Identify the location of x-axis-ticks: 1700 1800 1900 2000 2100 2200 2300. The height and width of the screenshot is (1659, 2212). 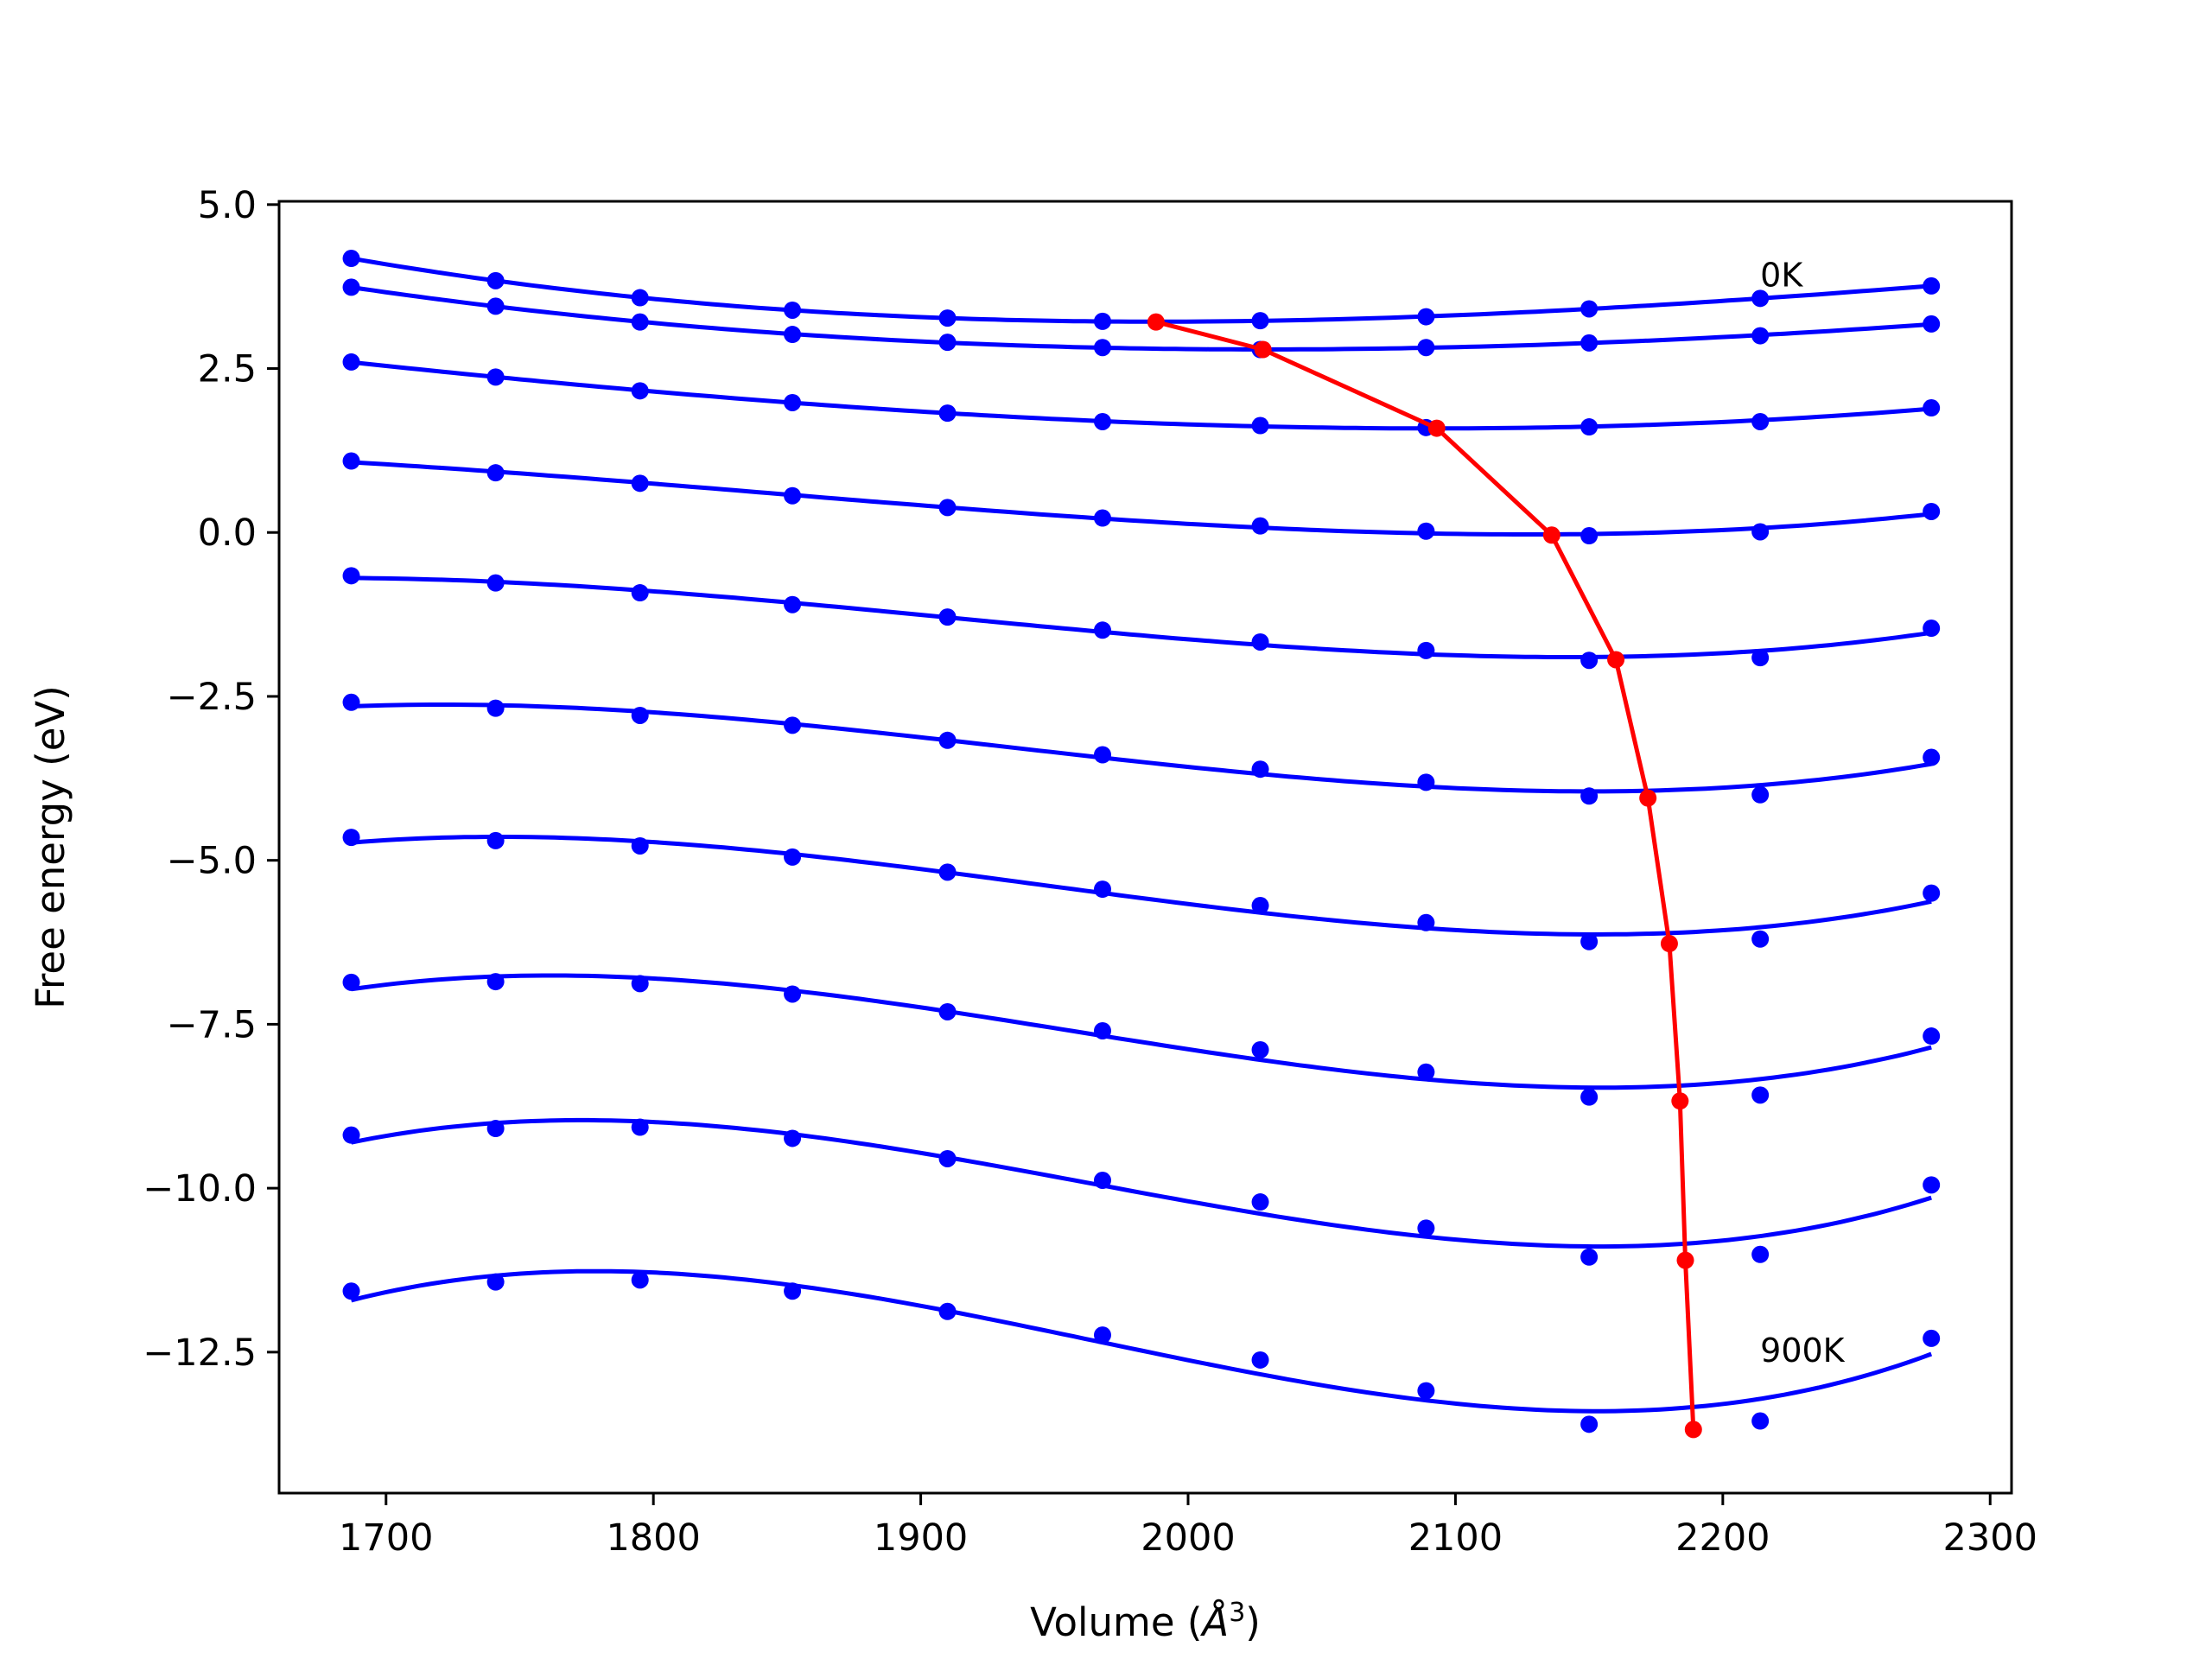
(1188, 1526).